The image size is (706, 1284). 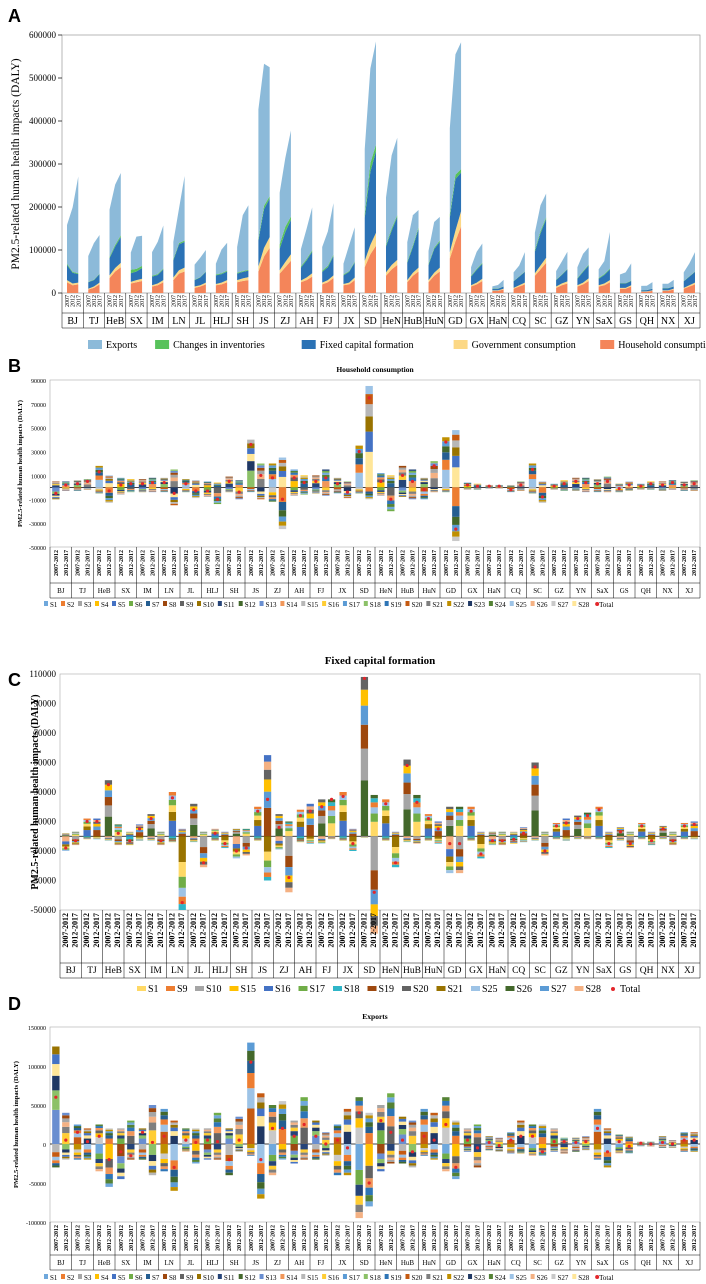 What do you see at coordinates (689, 591) in the screenshot?
I see `category-label: XJ` at bounding box center [689, 591].